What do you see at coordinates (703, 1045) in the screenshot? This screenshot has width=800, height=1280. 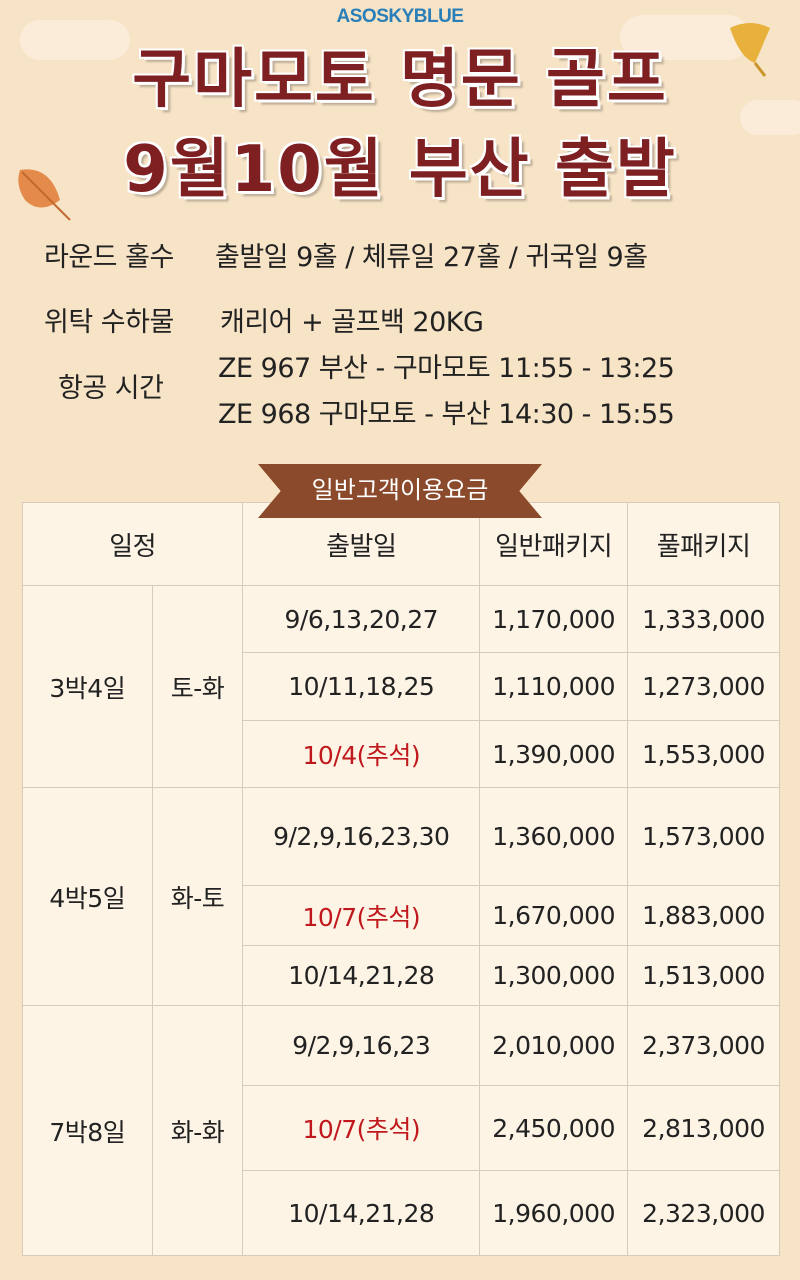 I see `full-package-price: 2,373,000` at bounding box center [703, 1045].